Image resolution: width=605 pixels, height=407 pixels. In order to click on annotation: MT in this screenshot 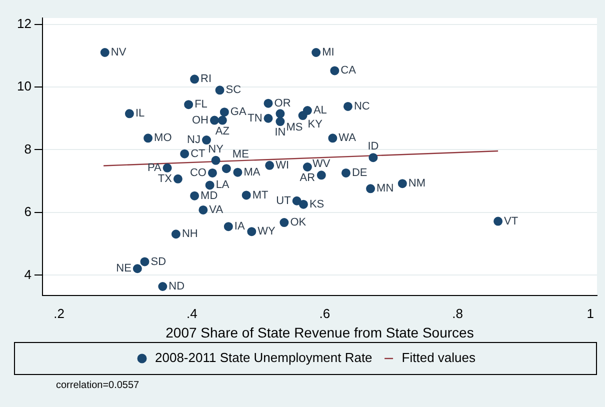, I will do `click(260, 195)`.